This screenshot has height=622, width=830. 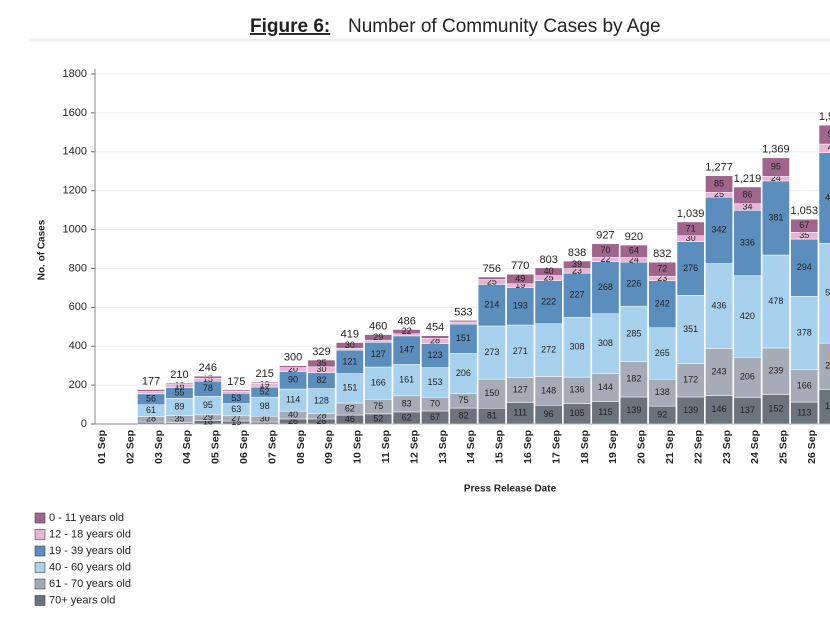 What do you see at coordinates (577, 390) in the screenshot?
I see `segment-label: 136` at bounding box center [577, 390].